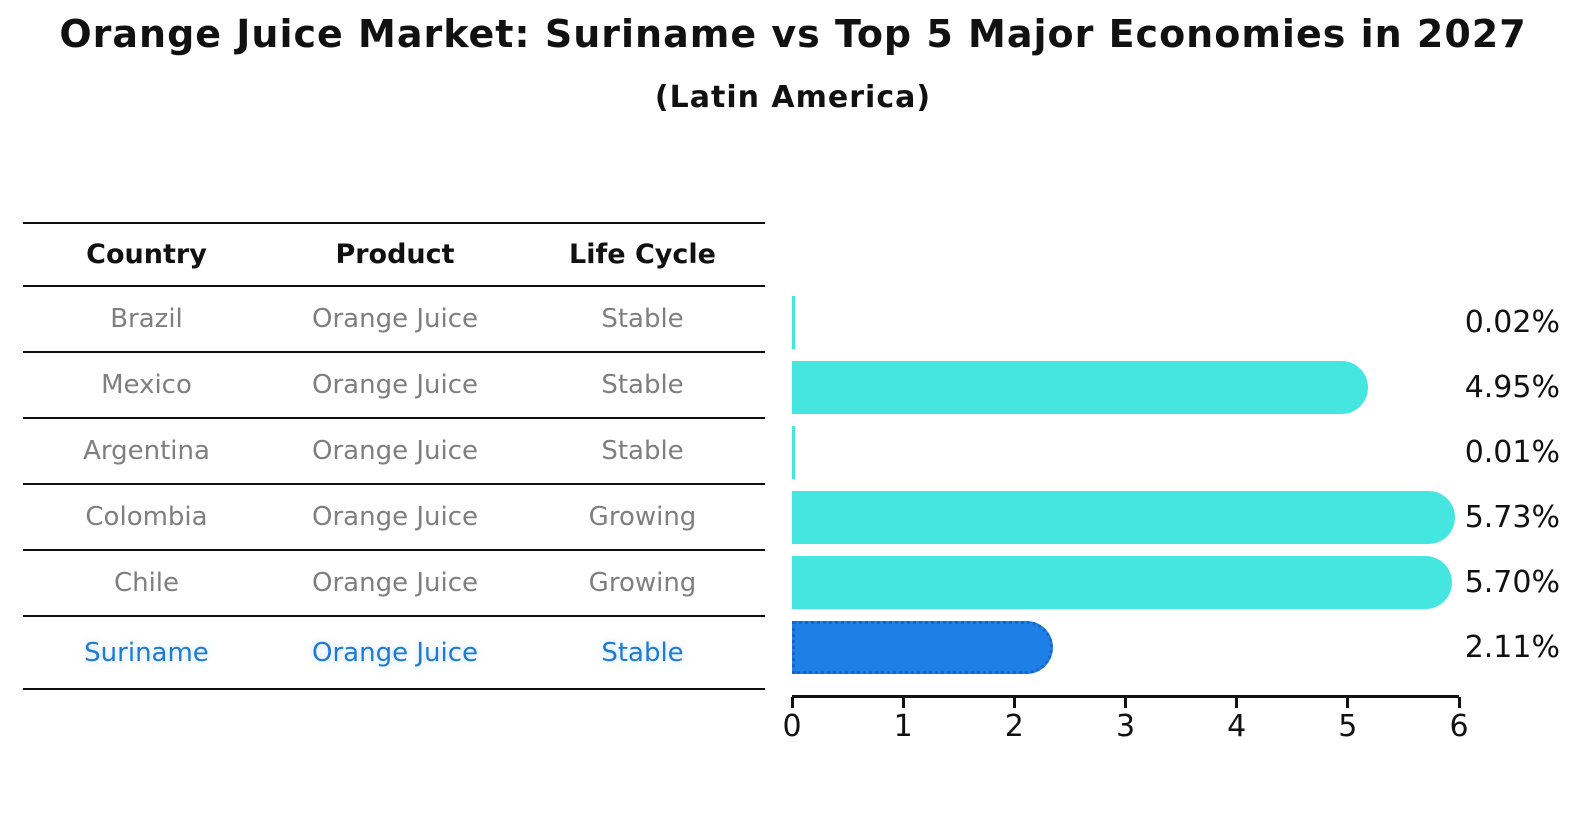  I want to click on bar-value-labels: 0.02% 4.95% 0.01% 5.73% 5.70% 2.11%, so click(1500, 492).